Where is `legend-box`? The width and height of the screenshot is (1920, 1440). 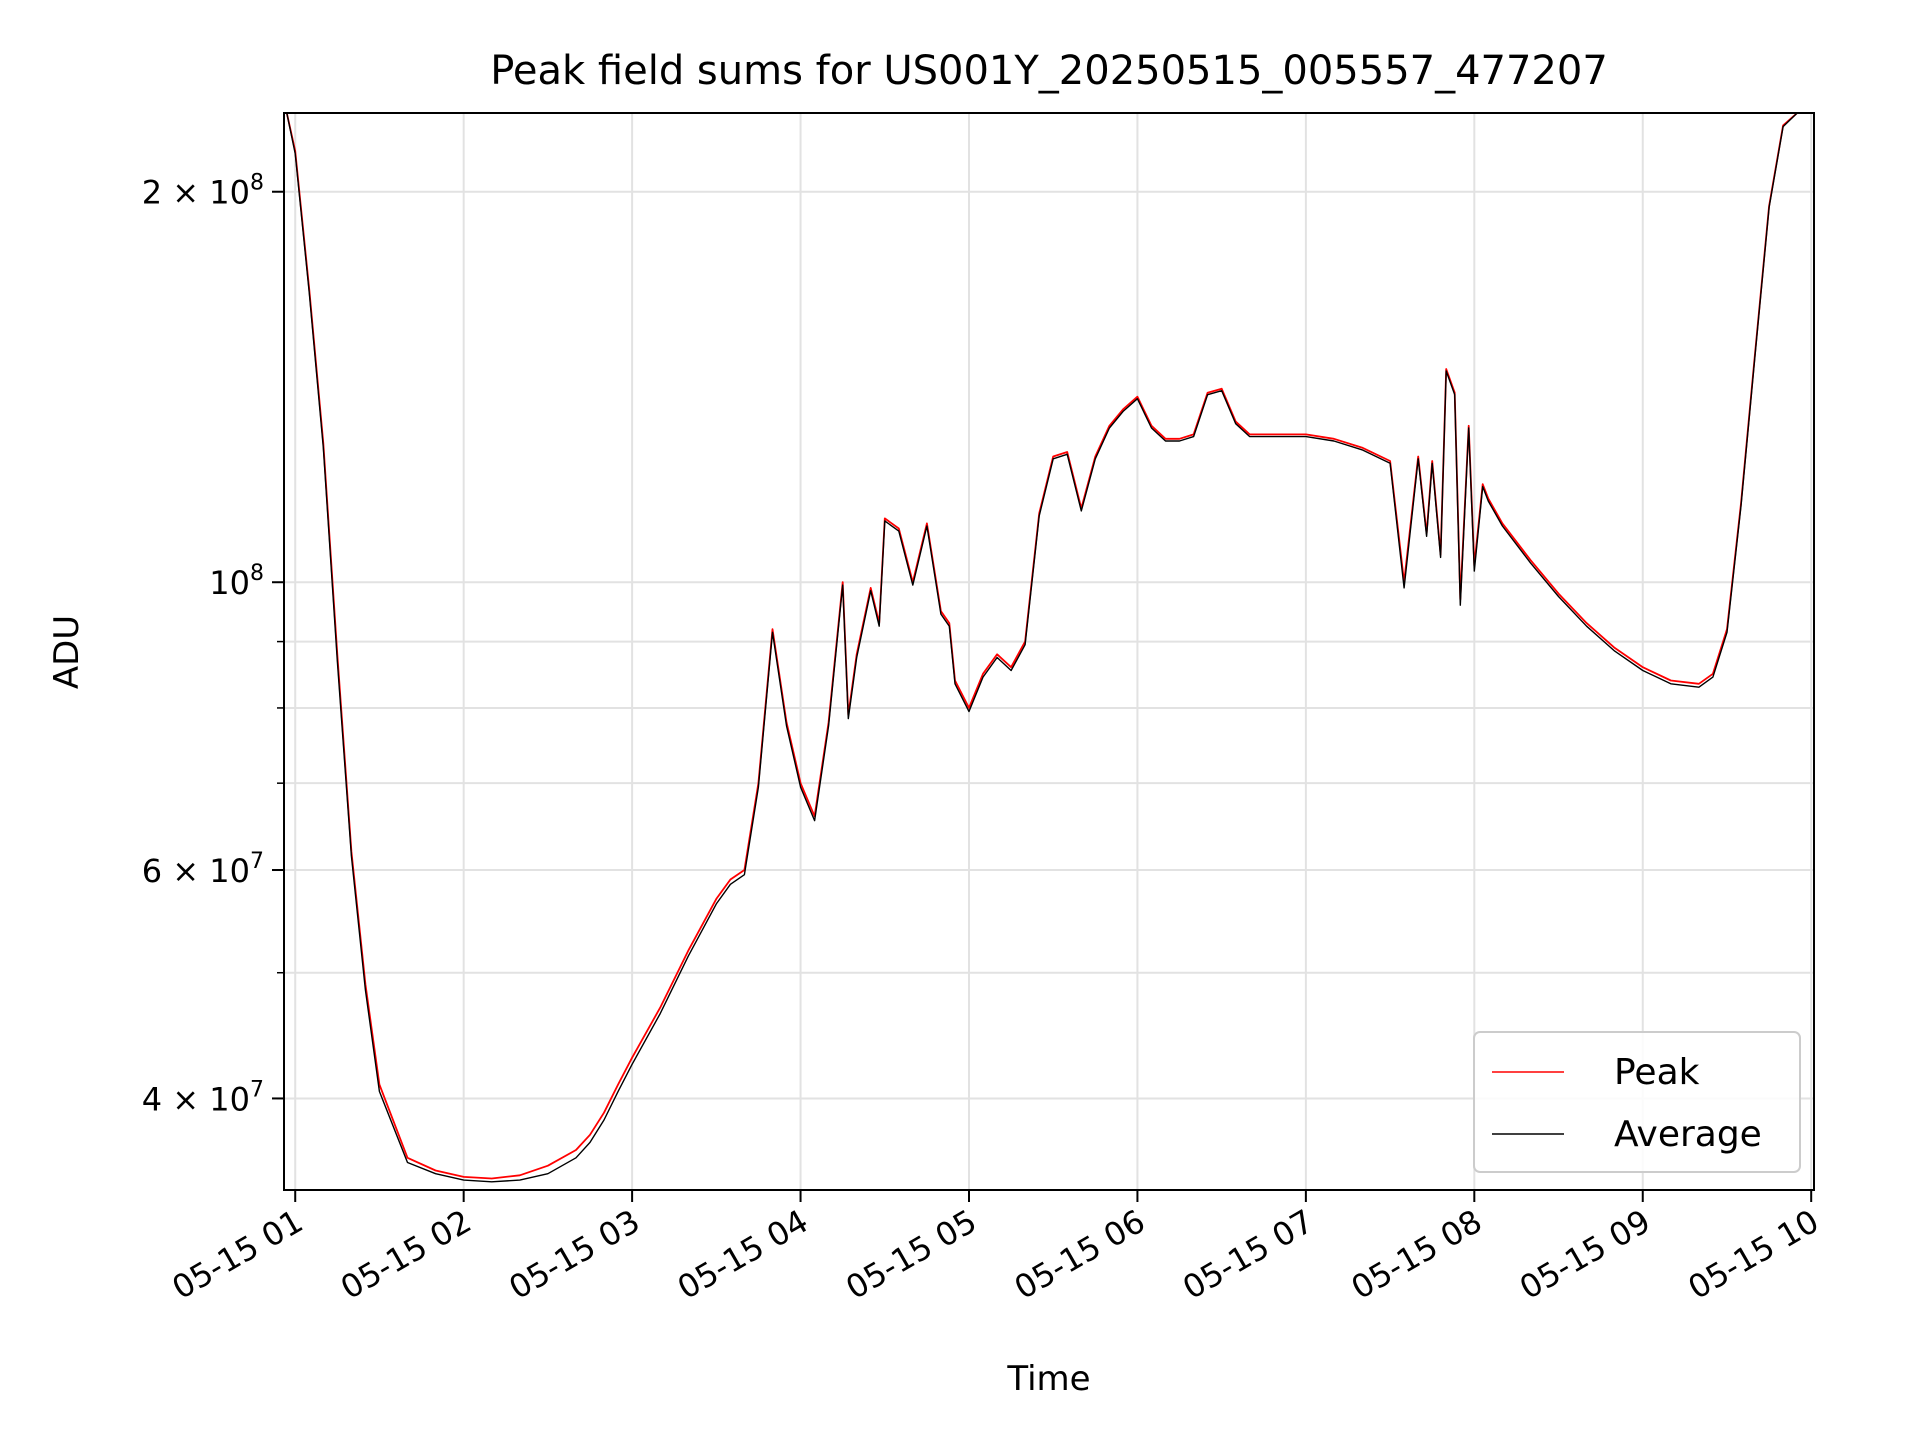 legend-box is located at coordinates (1637, 1102).